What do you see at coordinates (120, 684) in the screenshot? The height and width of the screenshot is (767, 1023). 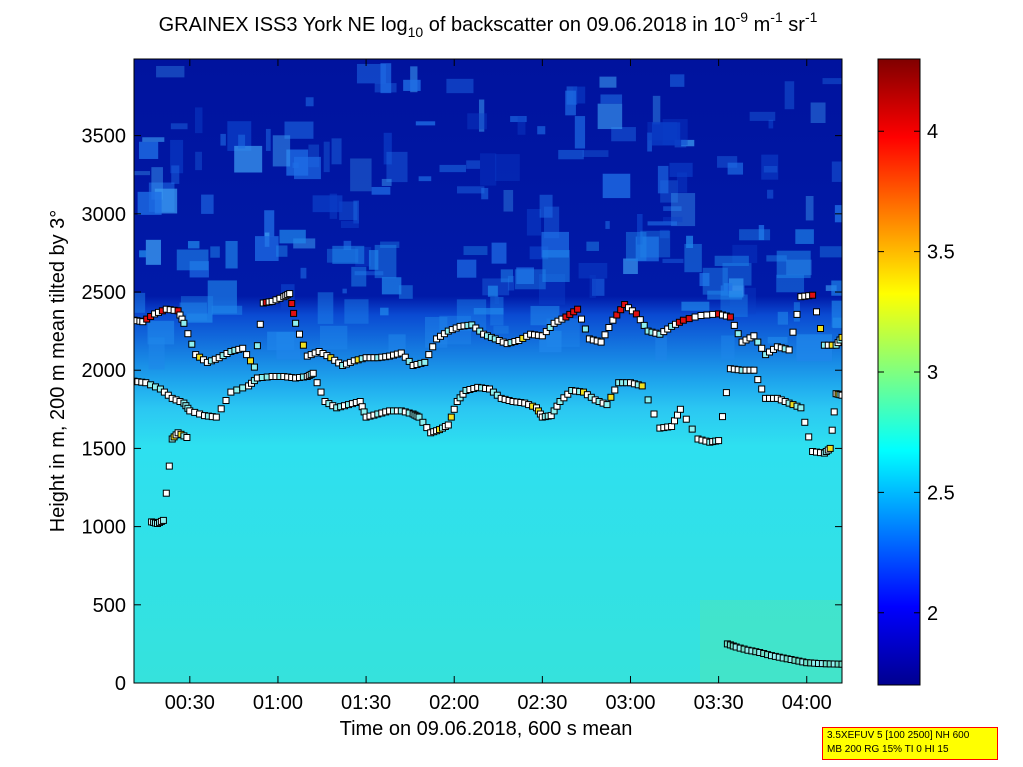 I see `y-tick-label: 0` at bounding box center [120, 684].